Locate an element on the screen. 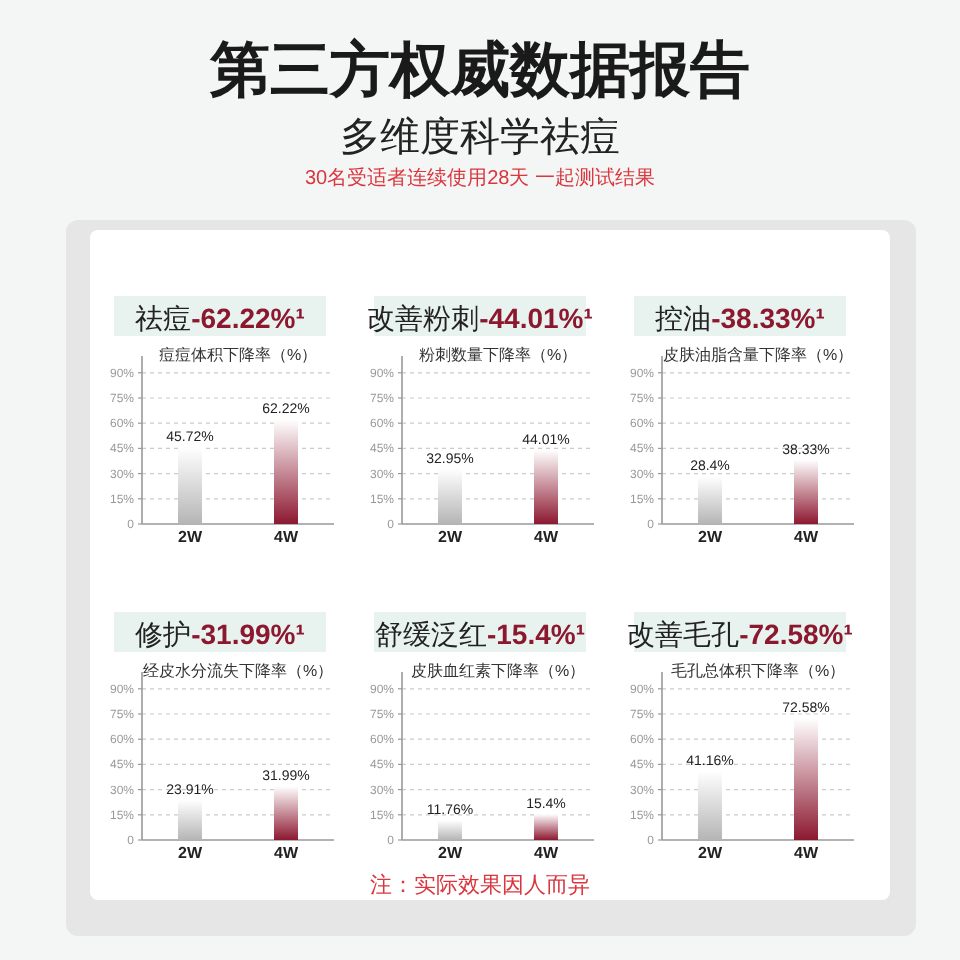 This screenshot has height=960, width=960. y-axis-title: 痘痘体积下降率（%） is located at coordinates (238, 355).